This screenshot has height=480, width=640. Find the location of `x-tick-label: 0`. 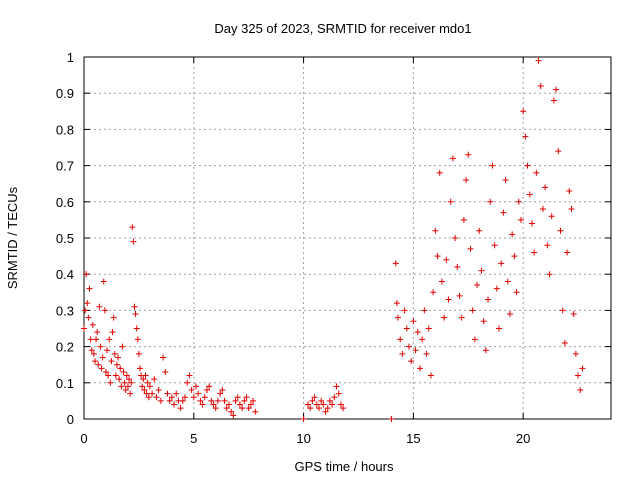

x-tick-label: 0 is located at coordinates (83, 438).